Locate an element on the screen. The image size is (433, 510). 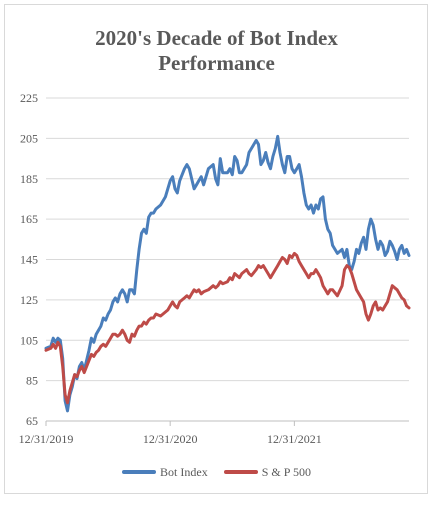
y-tick-label-105: 105 is located at coordinates (29, 340).